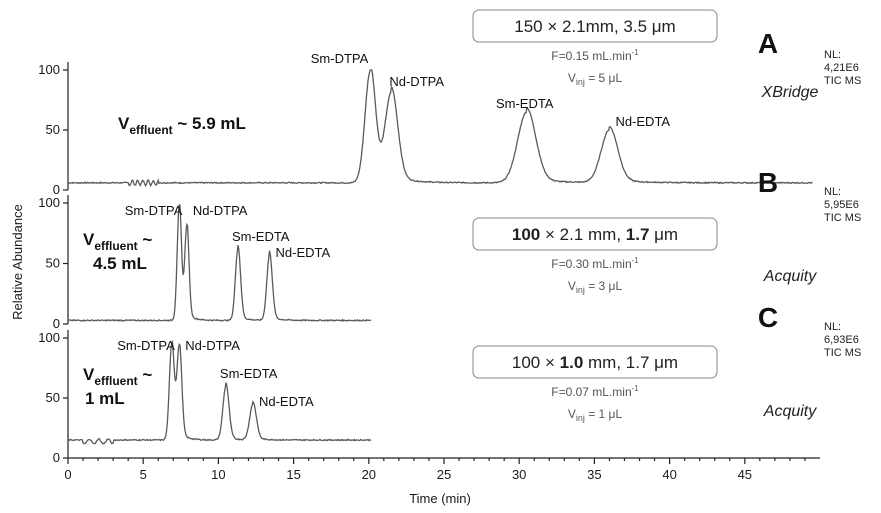 Image resolution: width=881 pixels, height=513 pixels. What do you see at coordinates (604, 414) in the screenshot?
I see `inj-value-C: = 1 μL` at bounding box center [604, 414].